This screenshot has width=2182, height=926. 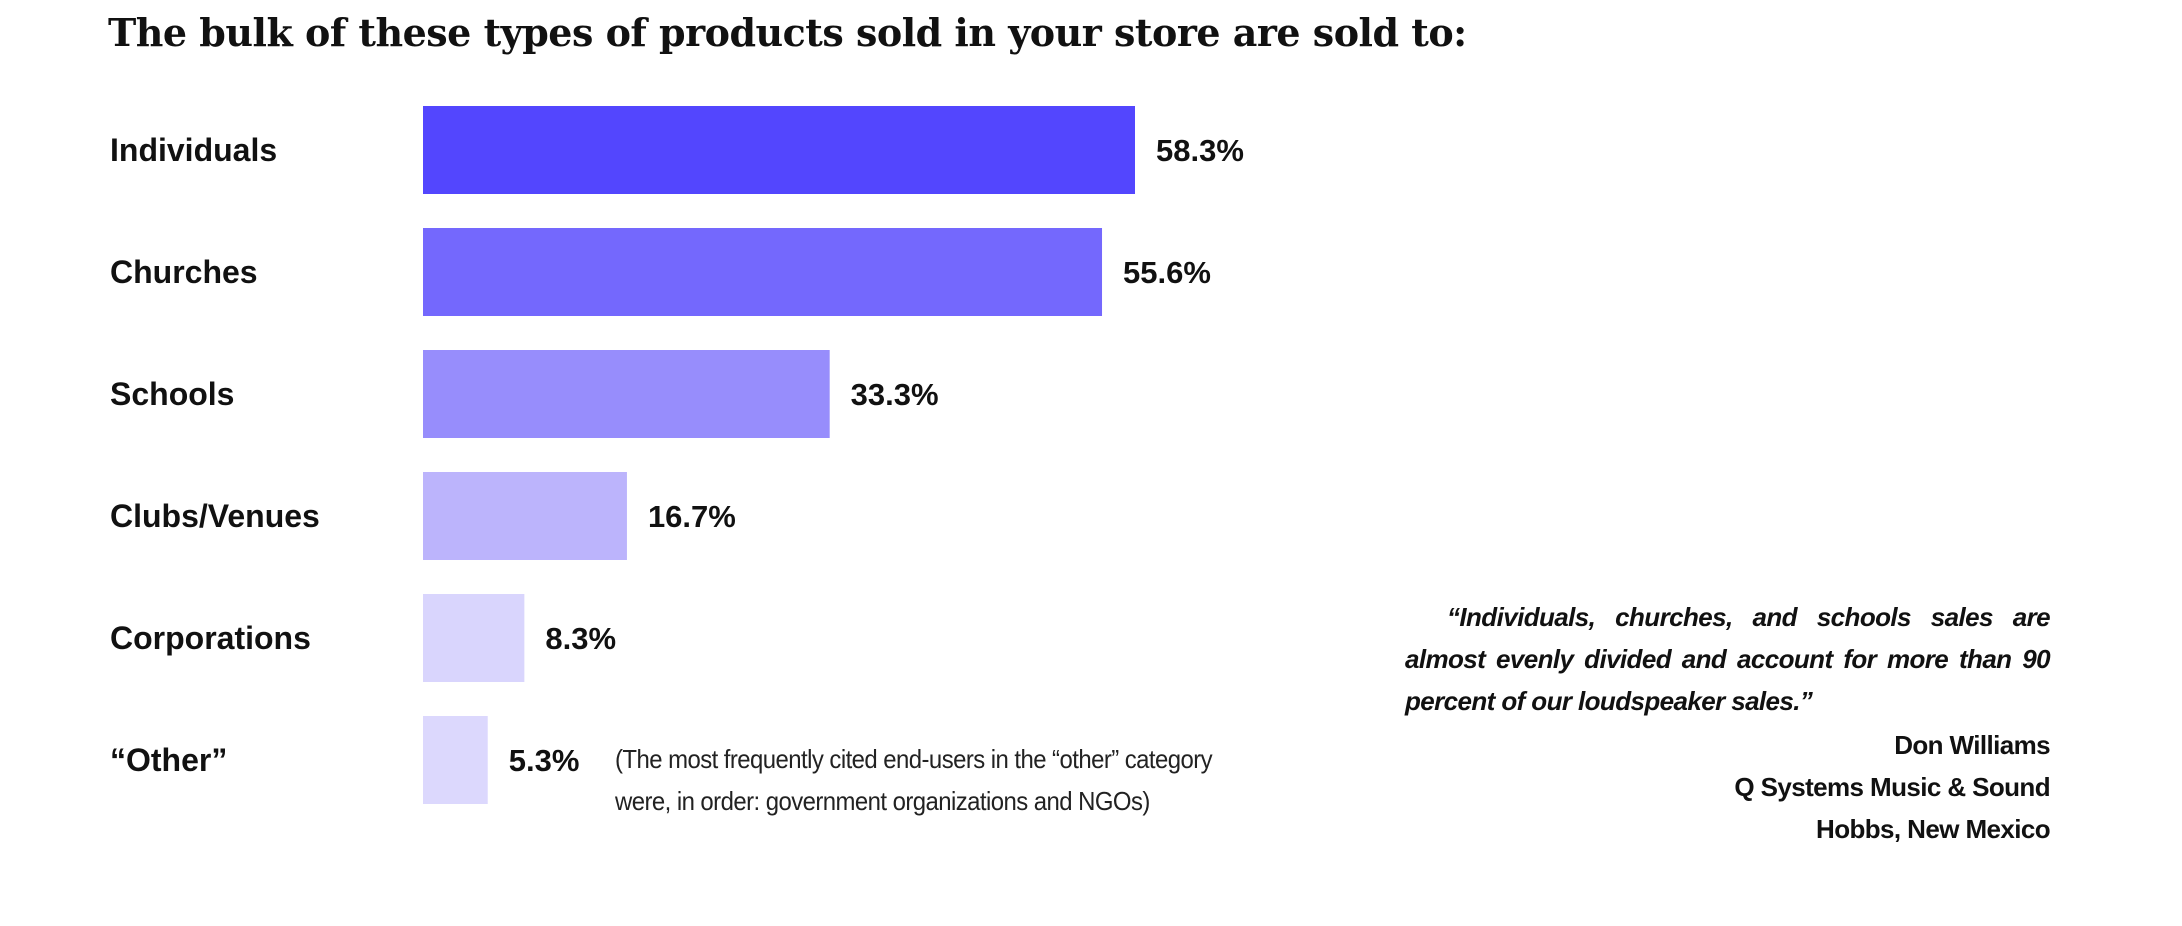 What do you see at coordinates (692, 516) in the screenshot?
I see `value-label: 16.7%` at bounding box center [692, 516].